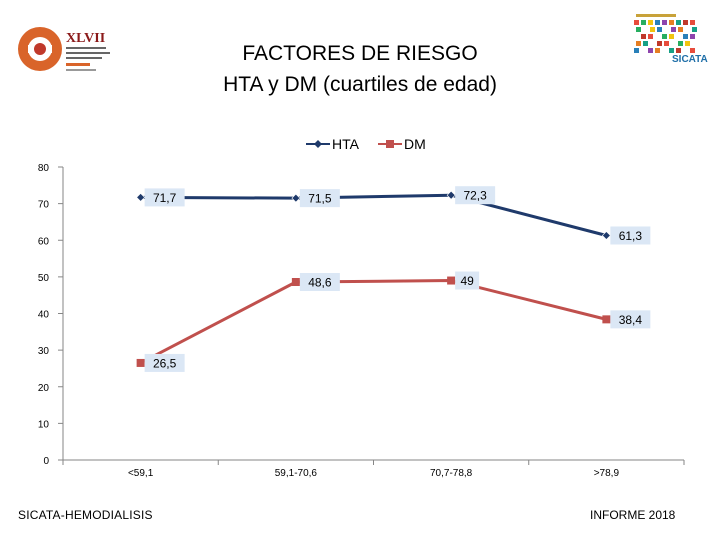 The height and width of the screenshot is (540, 720). I want to click on y-tick-label: 0, so click(46, 461).